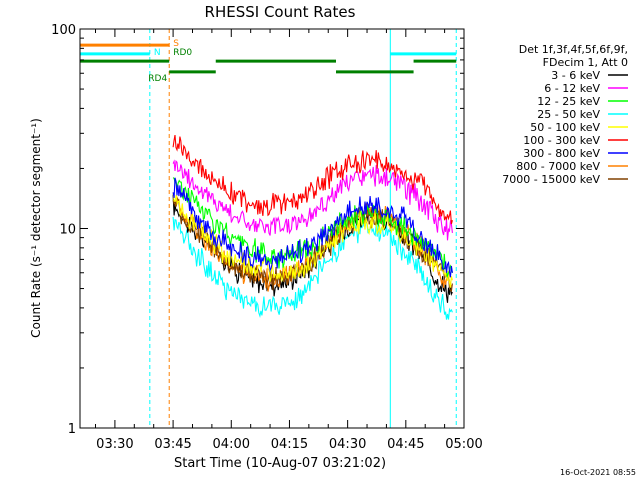 This screenshot has height=480, width=640. What do you see at coordinates (67, 230) in the screenshot?
I see `y-tick-label: 10` at bounding box center [67, 230].